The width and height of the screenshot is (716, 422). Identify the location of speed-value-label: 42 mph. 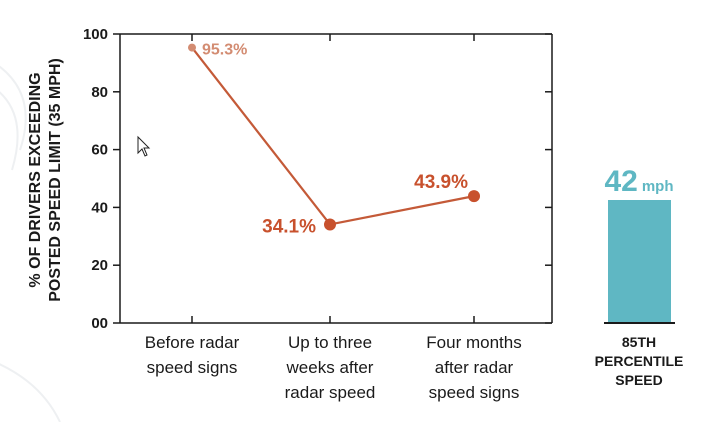
(638, 181).